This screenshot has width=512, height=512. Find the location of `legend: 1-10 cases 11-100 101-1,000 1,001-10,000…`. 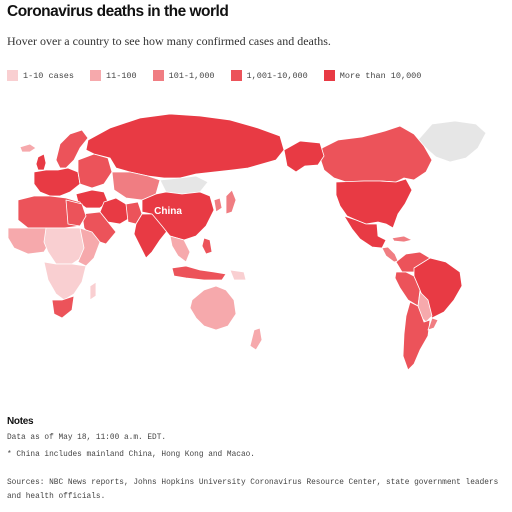

legend: 1-10 cases 11-100 101-1,000 1,001-10,000… is located at coordinates (222, 75).